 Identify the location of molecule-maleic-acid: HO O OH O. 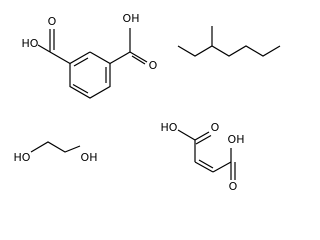
(203, 157).